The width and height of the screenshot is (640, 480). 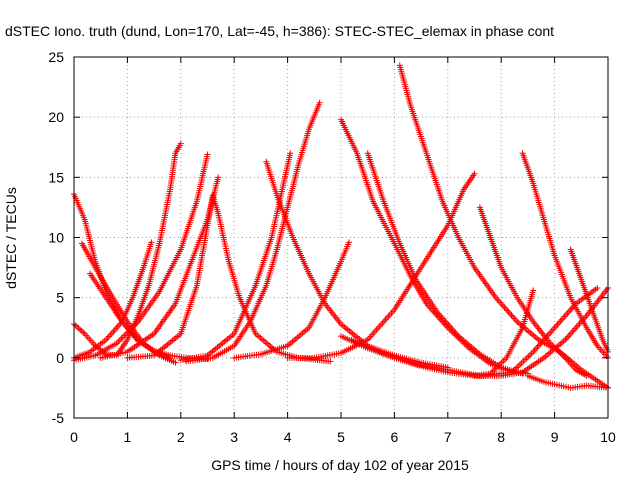 I want to click on y-tick-label: 15, so click(x=56, y=177).